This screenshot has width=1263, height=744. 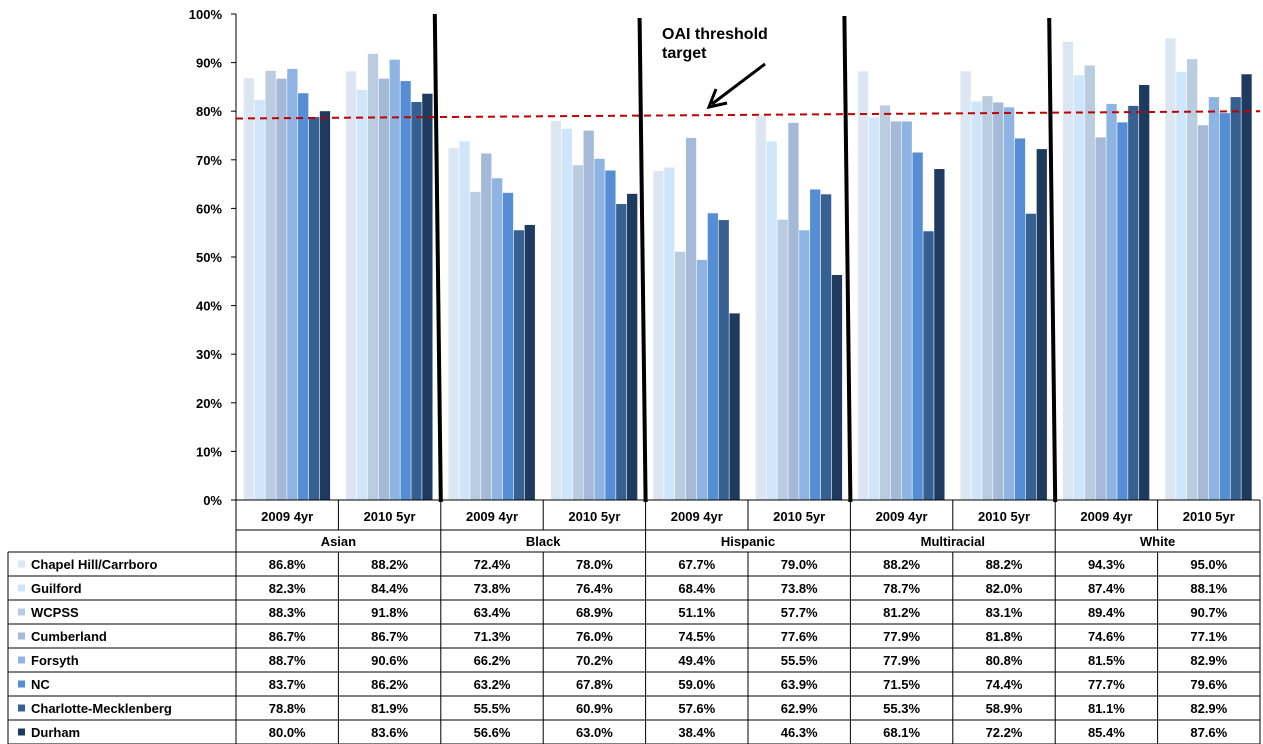 What do you see at coordinates (1004, 660) in the screenshot?
I see `data-table-value: 80.8%` at bounding box center [1004, 660].